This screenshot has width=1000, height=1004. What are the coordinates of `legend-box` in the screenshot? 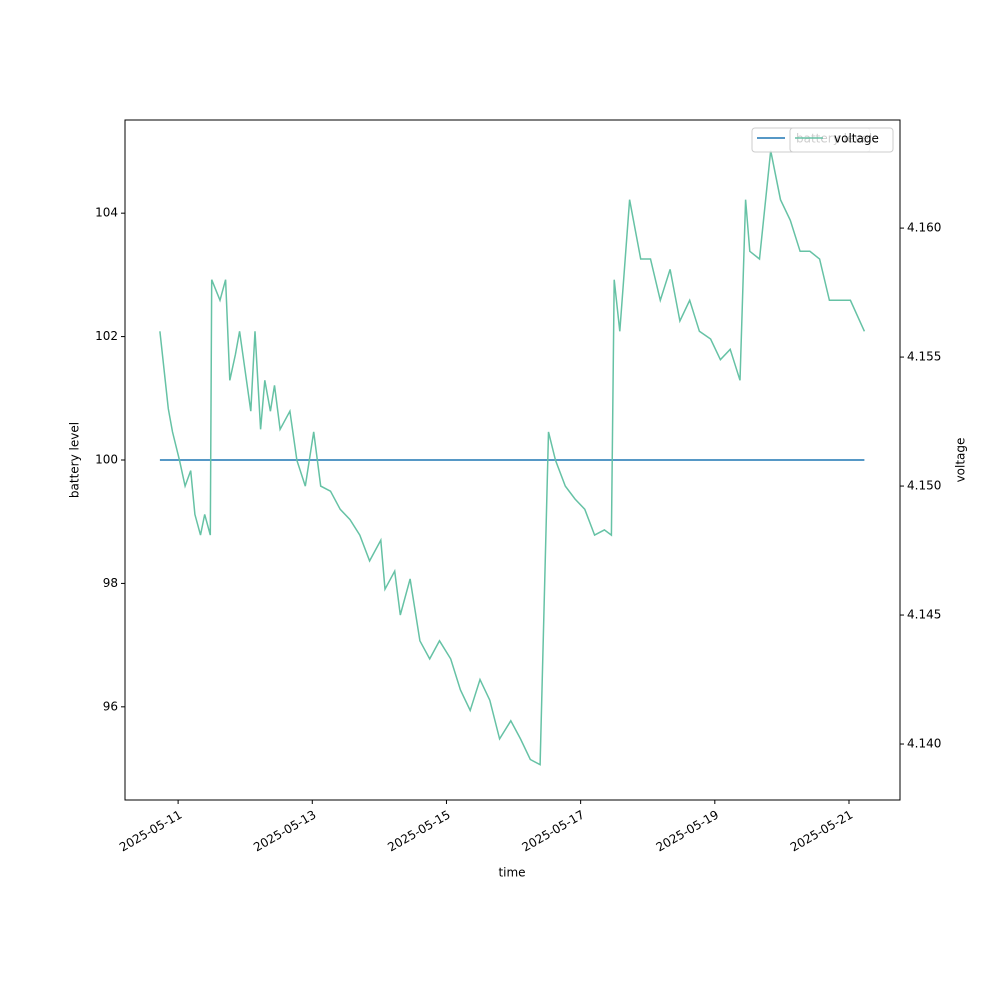 It's located at (841, 140).